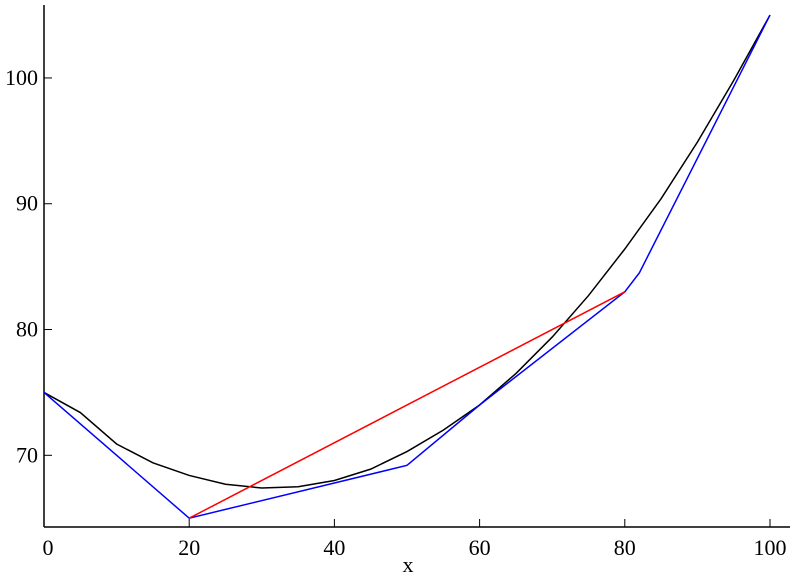 Image resolution: width=796 pixels, height=576 pixels. Describe the element at coordinates (189, 547) in the screenshot. I see `x-tick-label: 20` at that location.